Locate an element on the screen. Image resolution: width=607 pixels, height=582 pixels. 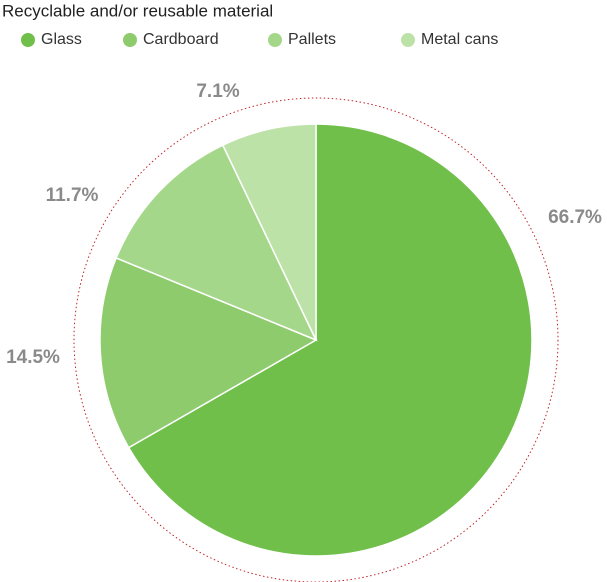
value-label: 14.5% is located at coordinates (33, 357).